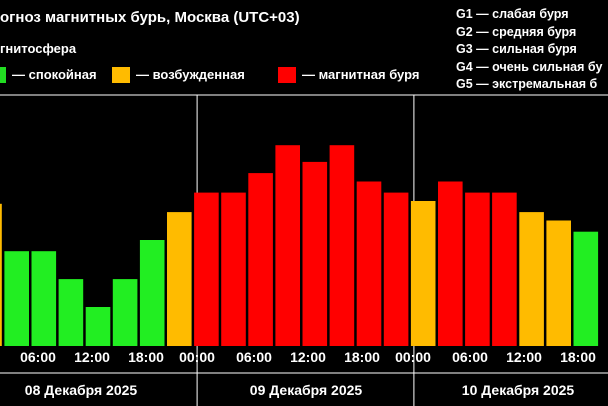 This screenshot has width=608, height=406. Describe the element at coordinates (54, 74) in the screenshot. I see `legend-calm-label: — спокойная` at that location.